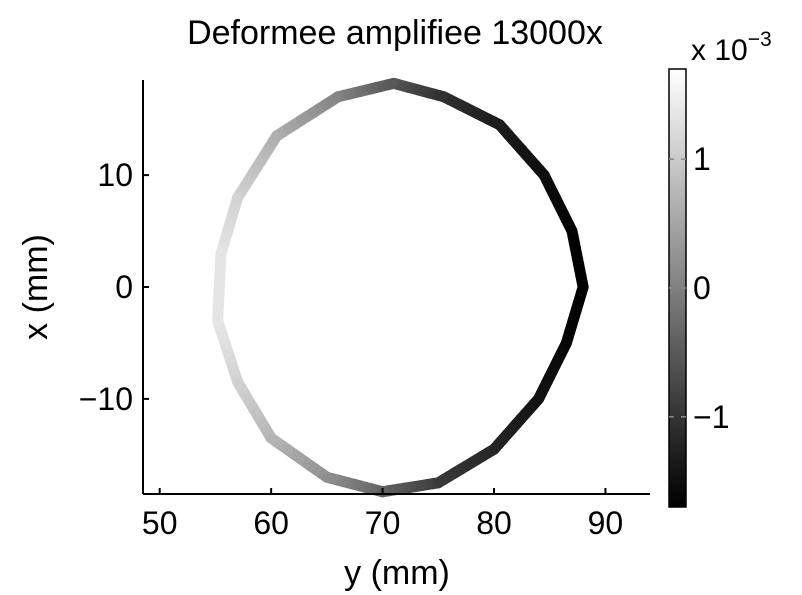 The height and width of the screenshot is (595, 802). Describe the element at coordinates (702, 159) in the screenshot. I see `colorbar-tick-label: 1` at that location.